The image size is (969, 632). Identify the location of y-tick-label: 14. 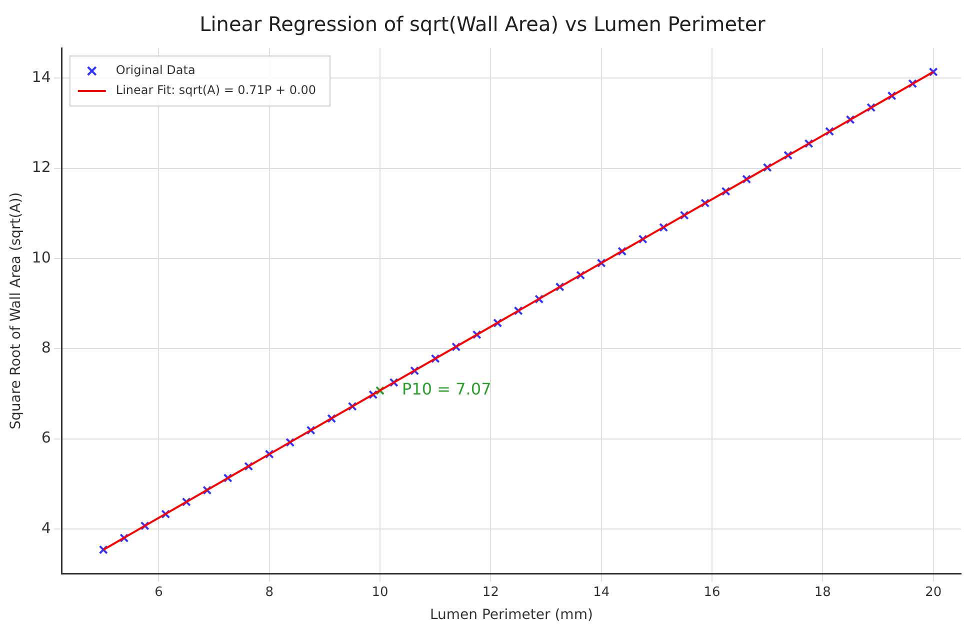
(41, 77).